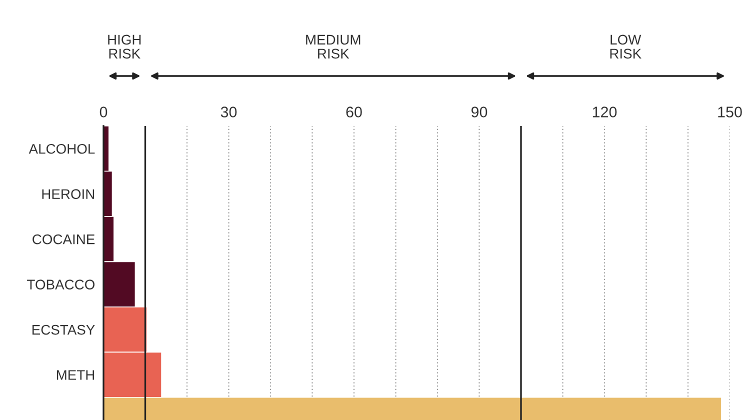  What do you see at coordinates (124, 46) in the screenshot?
I see `text: HIGH RISK` at bounding box center [124, 46].